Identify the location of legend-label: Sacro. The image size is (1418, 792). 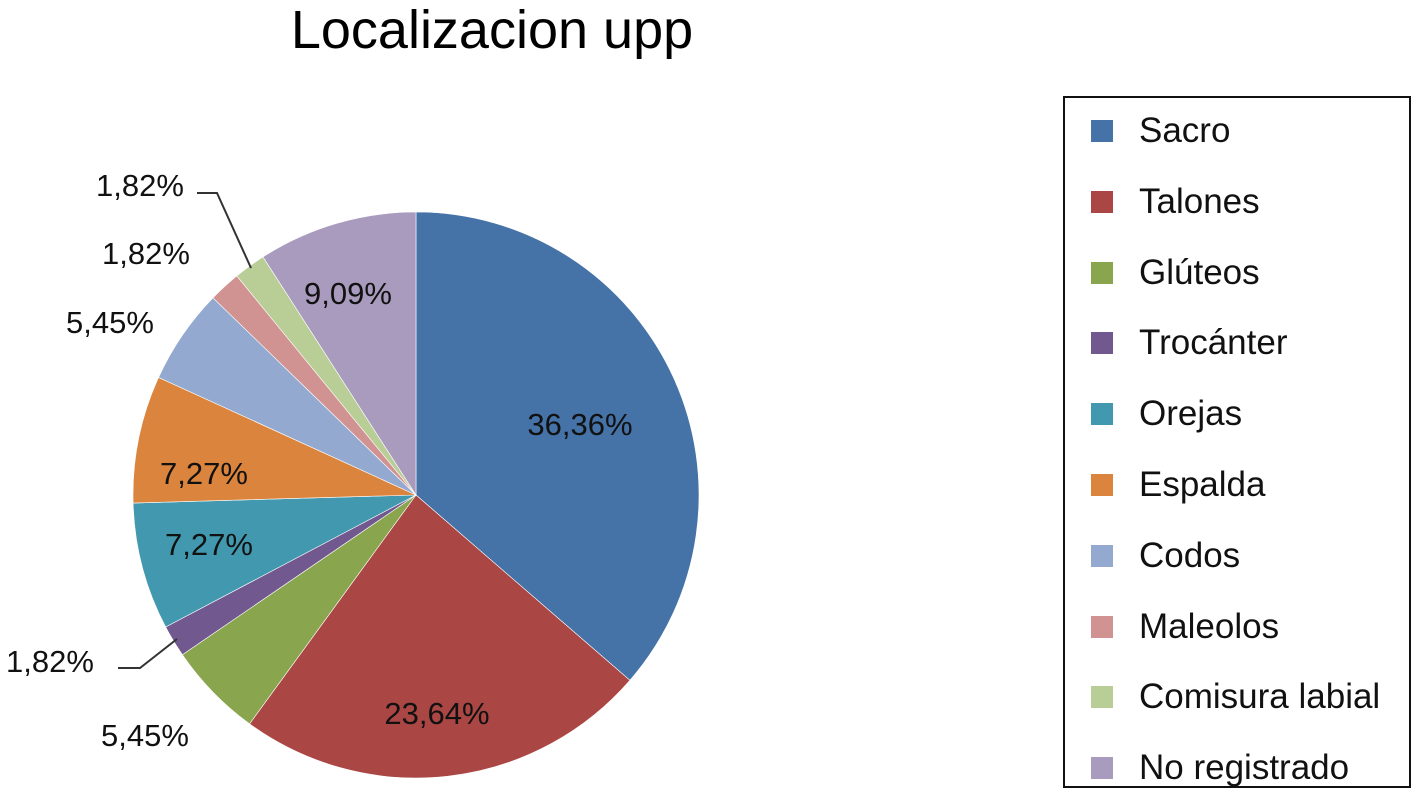
(1185, 130).